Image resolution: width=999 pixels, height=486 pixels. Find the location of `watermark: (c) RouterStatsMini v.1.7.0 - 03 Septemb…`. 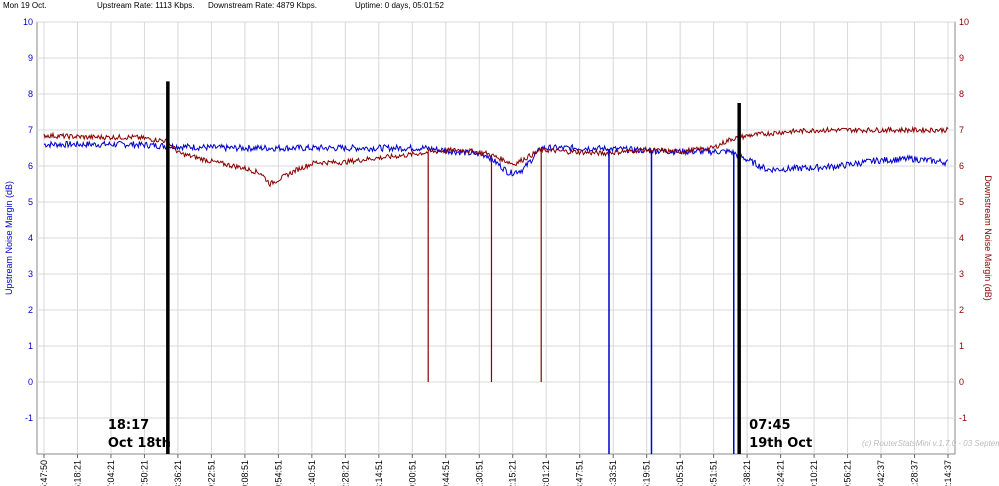

watermark: (c) RouterStatsMini v.1.7.0 - 03 Septemb… is located at coordinates (930, 443).